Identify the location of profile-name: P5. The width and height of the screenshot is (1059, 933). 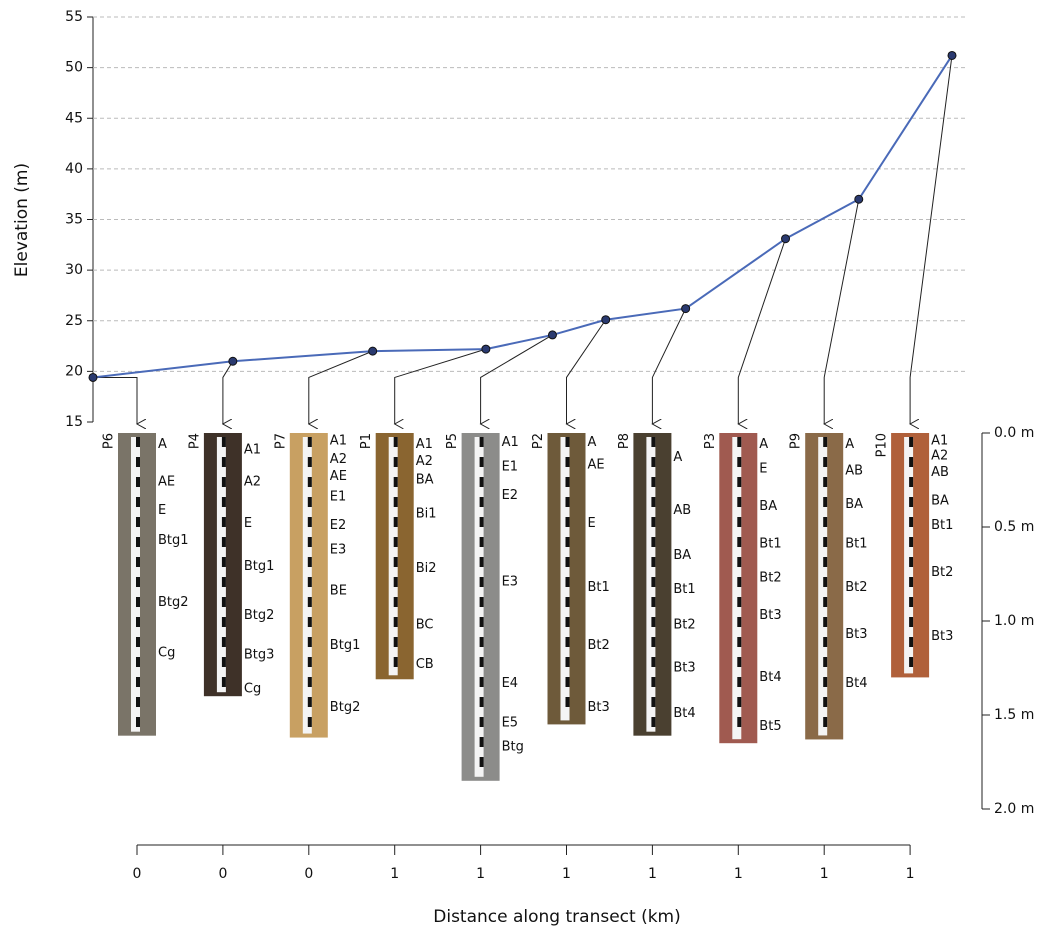
(452, 441).